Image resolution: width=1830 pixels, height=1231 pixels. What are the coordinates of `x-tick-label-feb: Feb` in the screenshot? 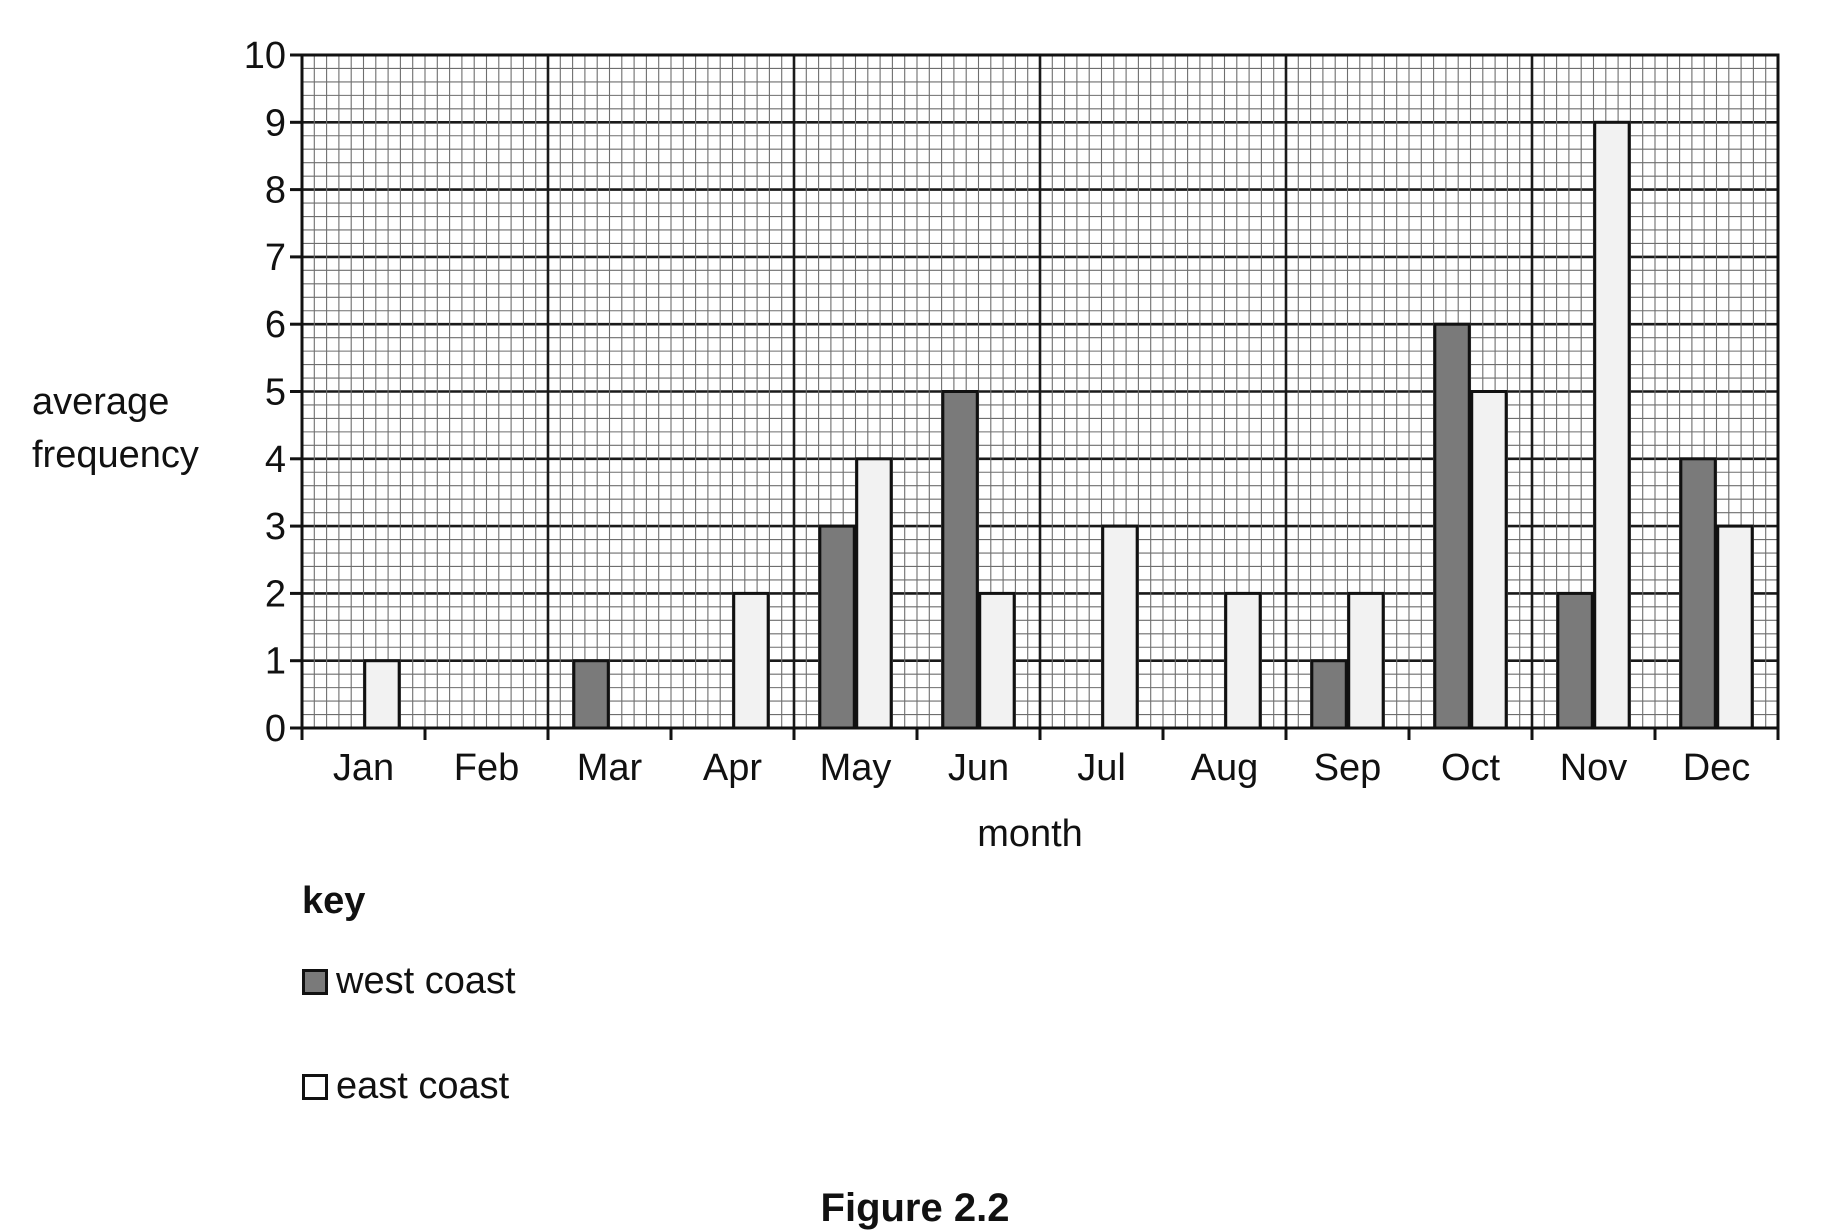 It's located at (486, 768).